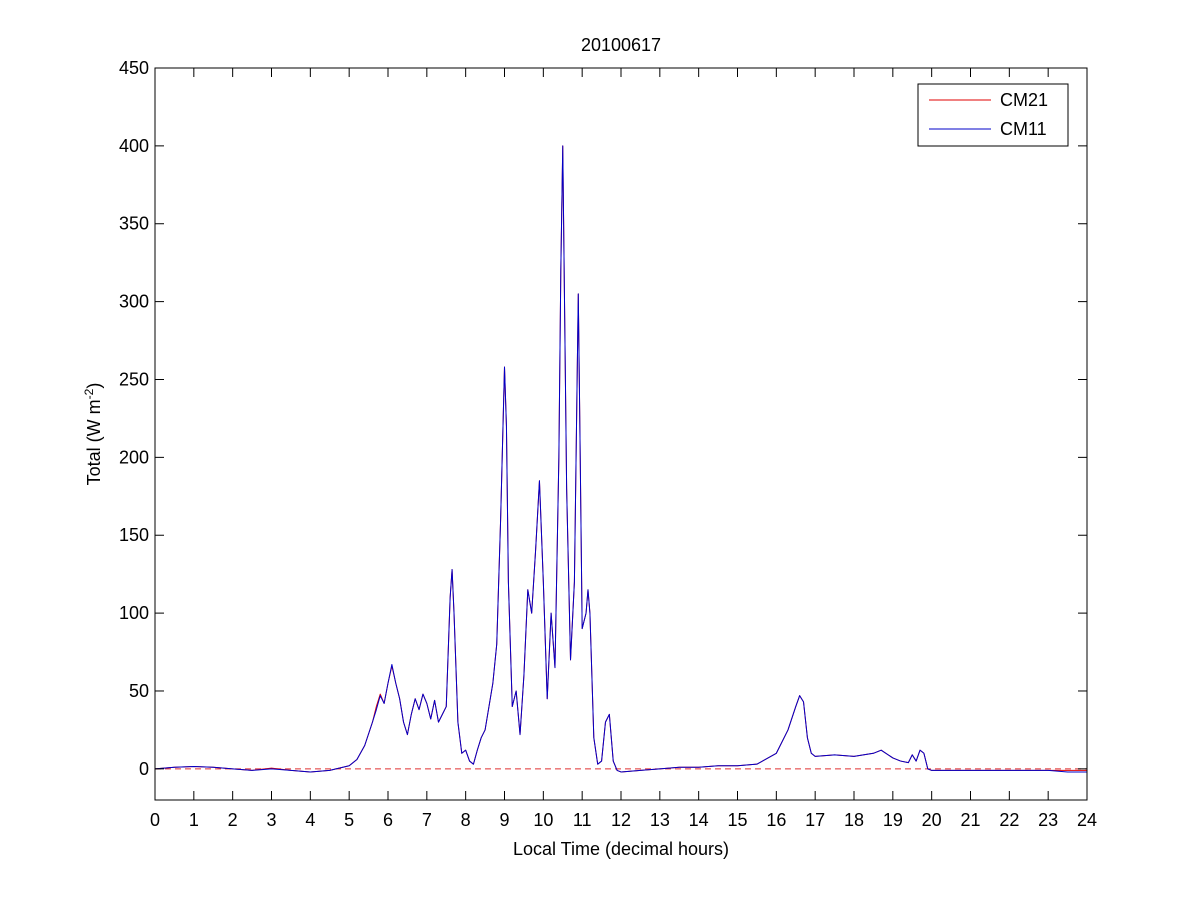 The width and height of the screenshot is (1201, 905). Describe the element at coordinates (776, 820) in the screenshot. I see `x-tick-label: 16` at that location.